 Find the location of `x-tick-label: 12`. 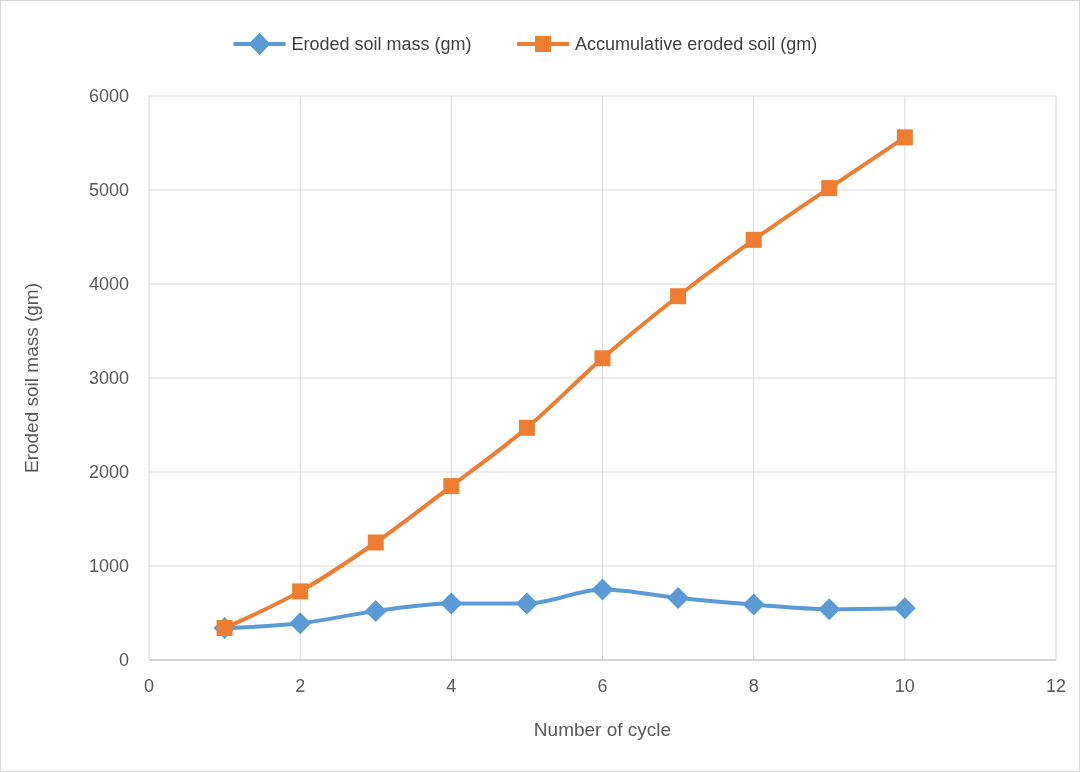

x-tick-label: 12 is located at coordinates (1056, 686).